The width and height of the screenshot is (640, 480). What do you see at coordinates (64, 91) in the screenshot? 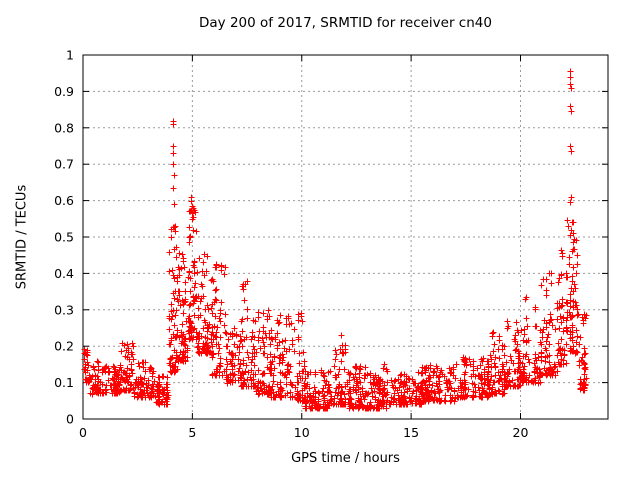
I see `svg-text: 0.9` at bounding box center [64, 91].